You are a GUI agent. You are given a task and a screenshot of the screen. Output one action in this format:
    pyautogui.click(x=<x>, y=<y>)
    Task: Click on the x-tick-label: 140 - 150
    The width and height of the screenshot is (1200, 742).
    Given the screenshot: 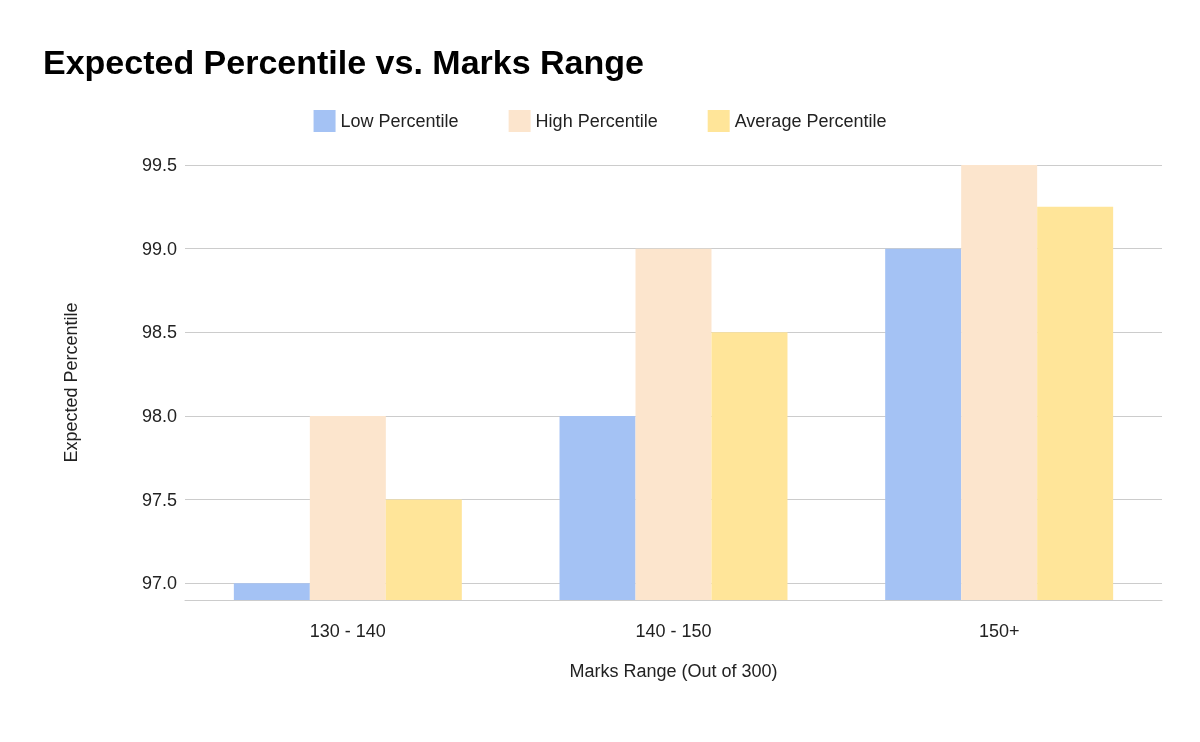 What is the action you would take?
    pyautogui.click(x=673, y=631)
    